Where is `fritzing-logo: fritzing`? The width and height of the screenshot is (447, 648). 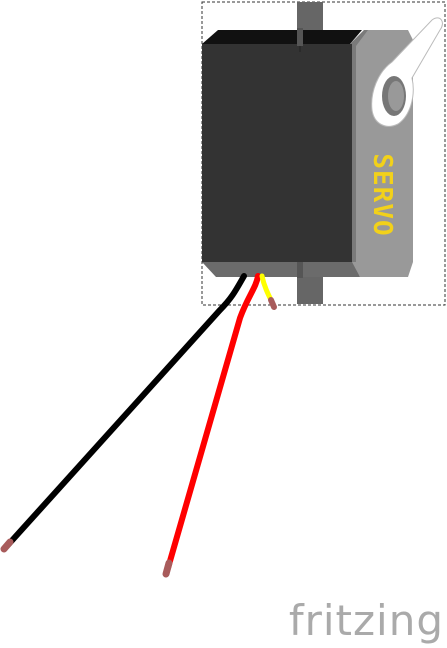 fritzing-logo: fritzing is located at coordinates (366, 620).